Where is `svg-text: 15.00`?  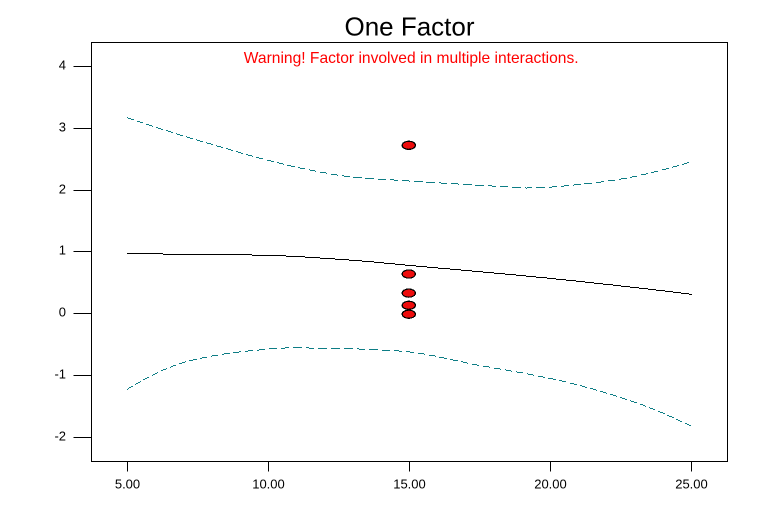
svg-text: 15.00 is located at coordinates (409, 484).